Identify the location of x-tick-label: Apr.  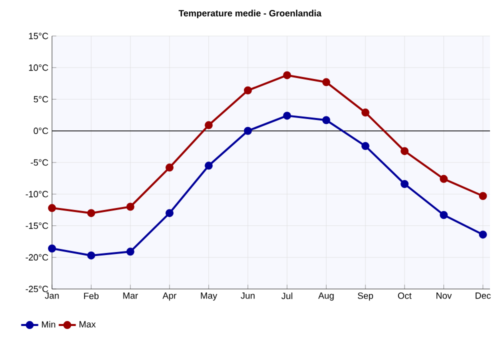
(169, 296).